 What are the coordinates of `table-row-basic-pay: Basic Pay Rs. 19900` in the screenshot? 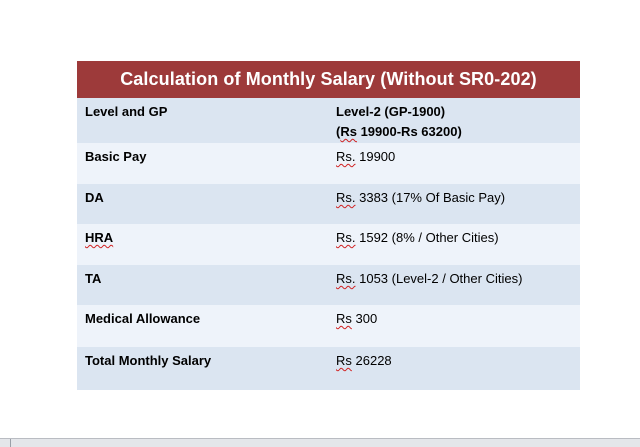 It's located at (328, 163).